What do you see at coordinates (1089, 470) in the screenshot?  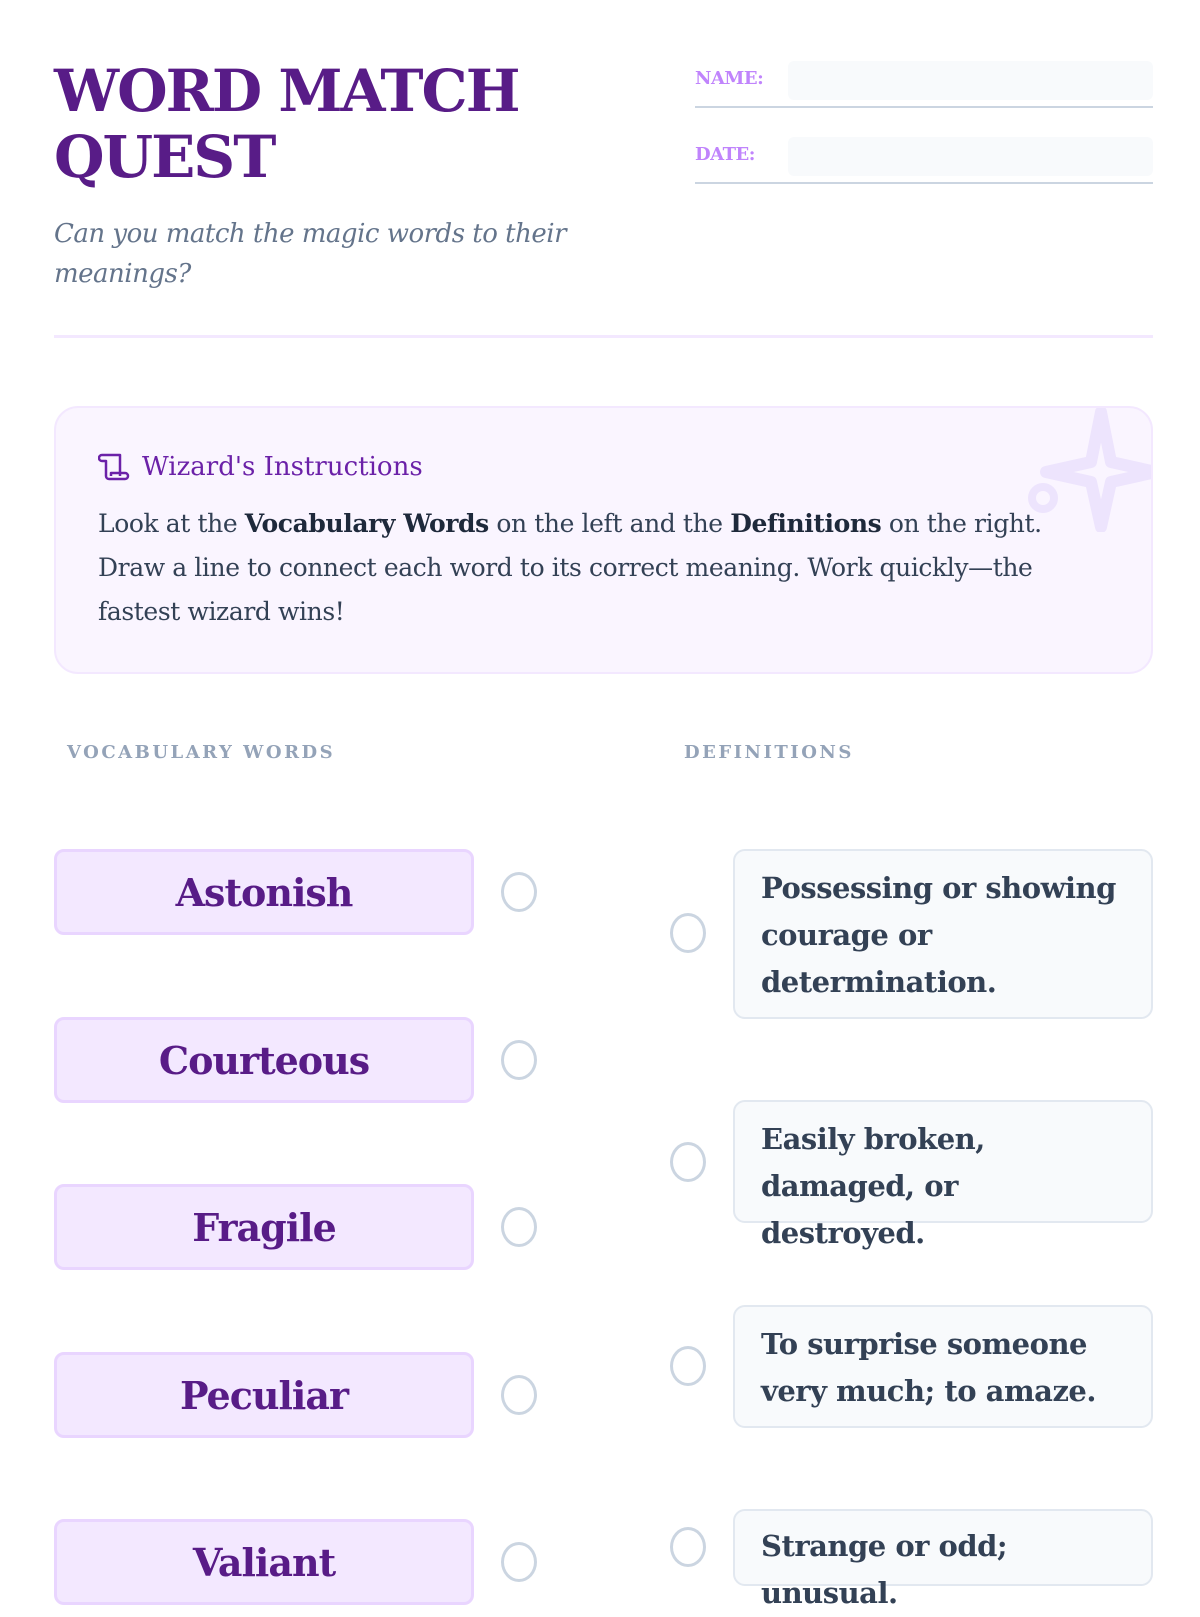 I see `sparkle-icon` at bounding box center [1089, 470].